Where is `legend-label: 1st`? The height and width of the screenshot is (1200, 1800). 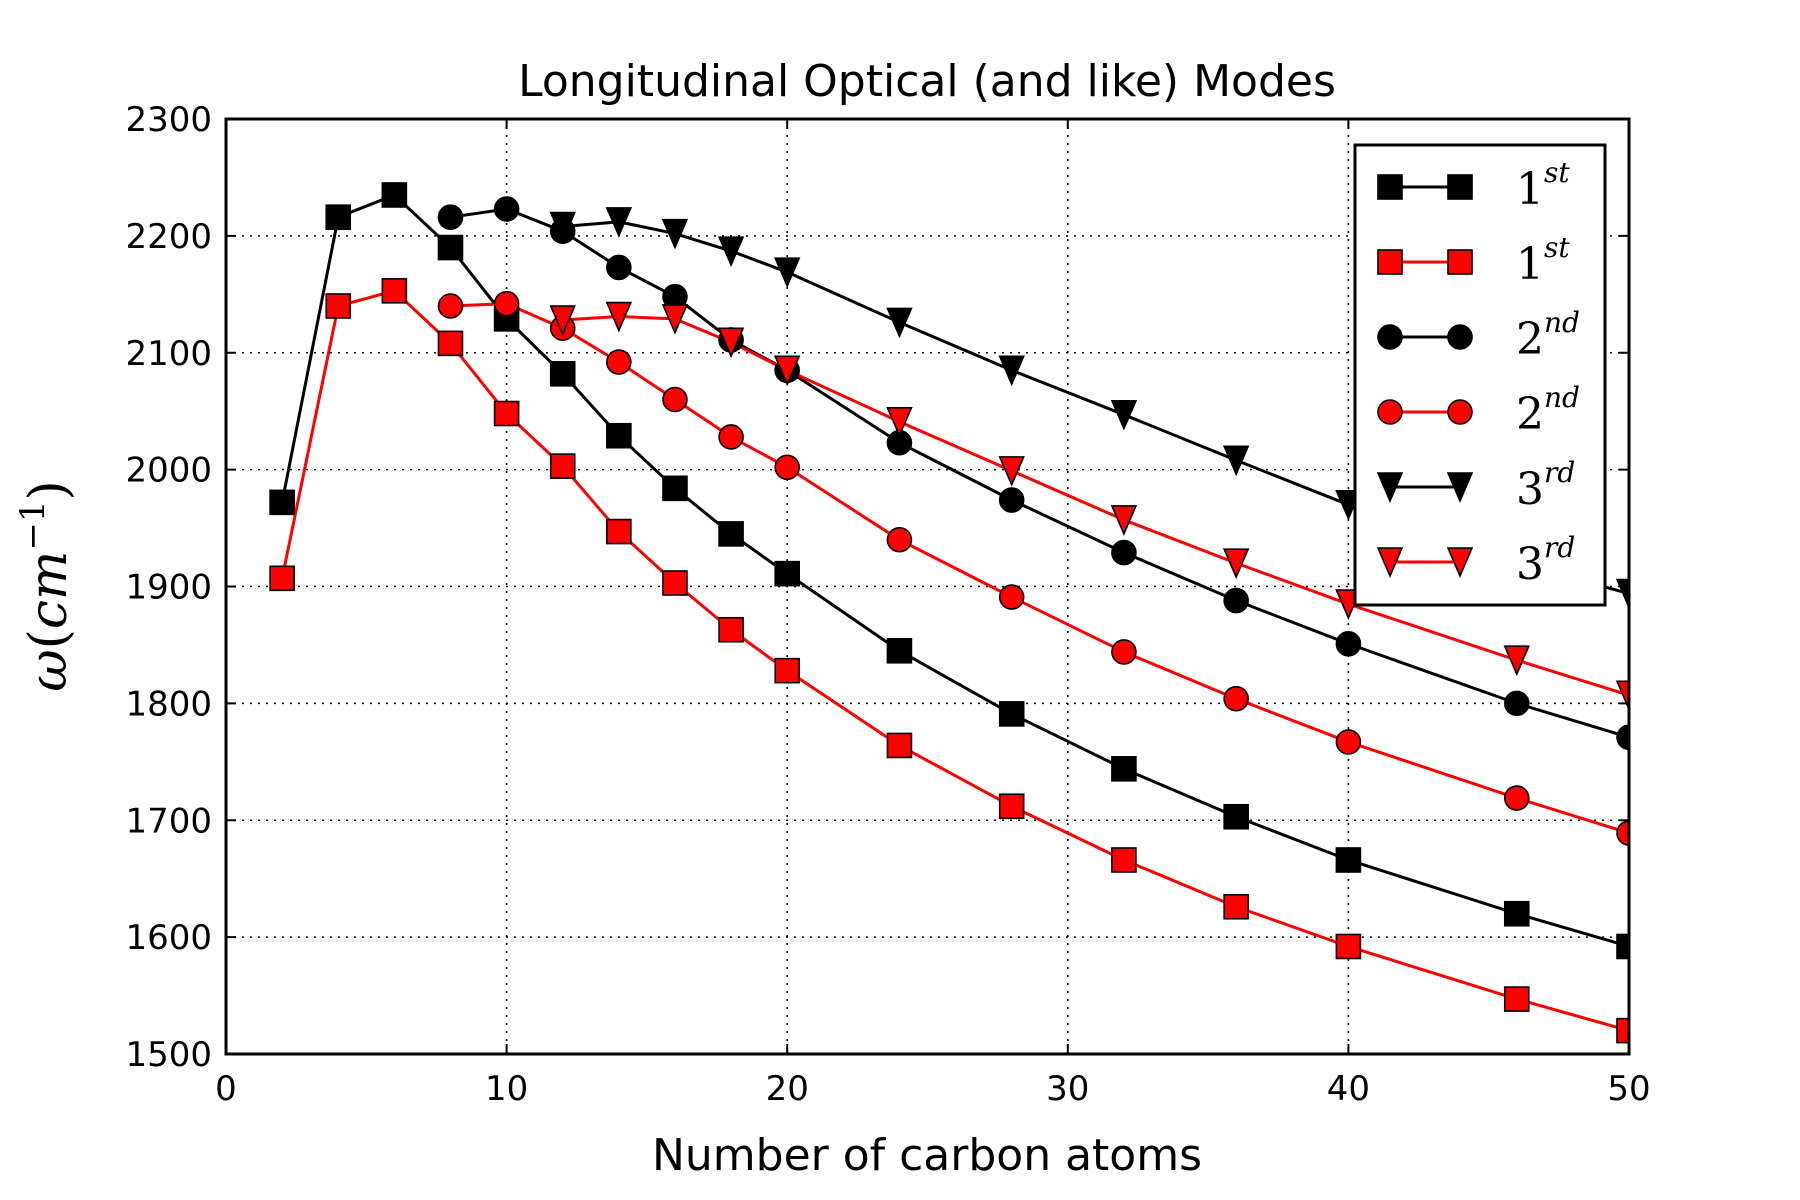
legend-label: 1st is located at coordinates (1543, 185).